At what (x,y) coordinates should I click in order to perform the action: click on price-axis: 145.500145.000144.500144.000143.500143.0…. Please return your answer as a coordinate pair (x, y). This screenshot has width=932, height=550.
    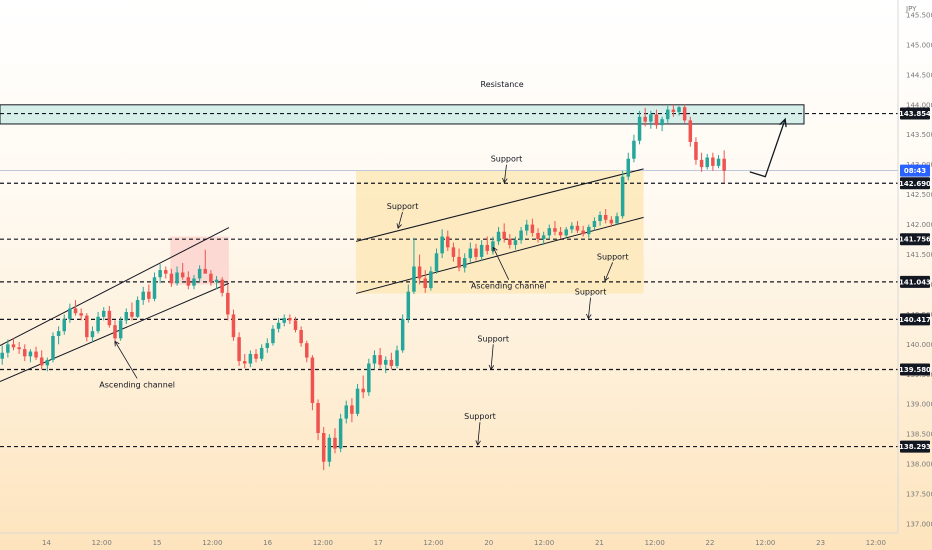
    Looking at the image, I should click on (915, 269).